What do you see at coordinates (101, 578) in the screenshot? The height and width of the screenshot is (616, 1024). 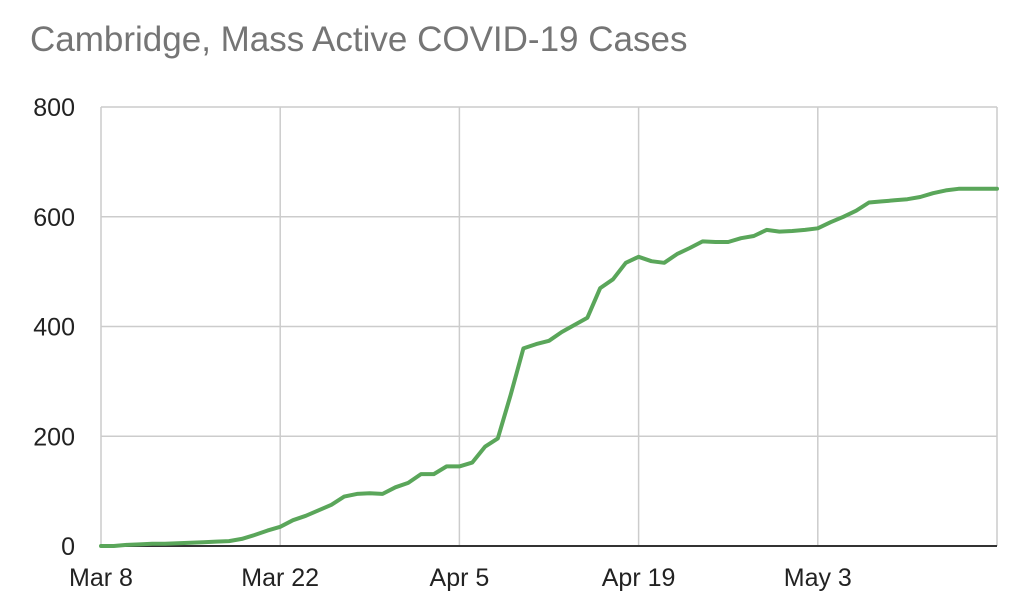 I see `x-tick-label: Mar 8` at bounding box center [101, 578].